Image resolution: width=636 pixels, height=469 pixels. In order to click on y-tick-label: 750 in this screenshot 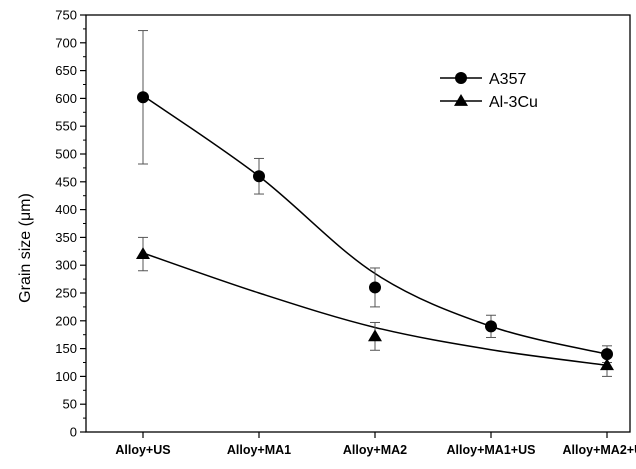, I will do `click(66, 15)`.